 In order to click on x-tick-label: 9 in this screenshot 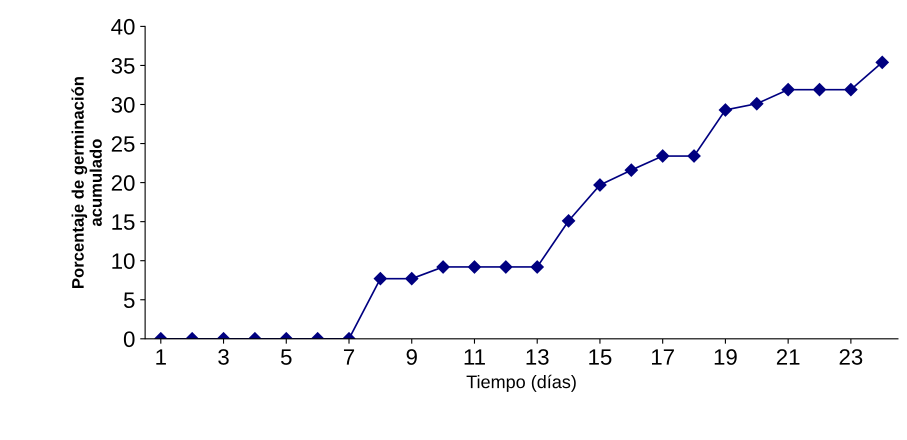, I will do `click(411, 357)`.